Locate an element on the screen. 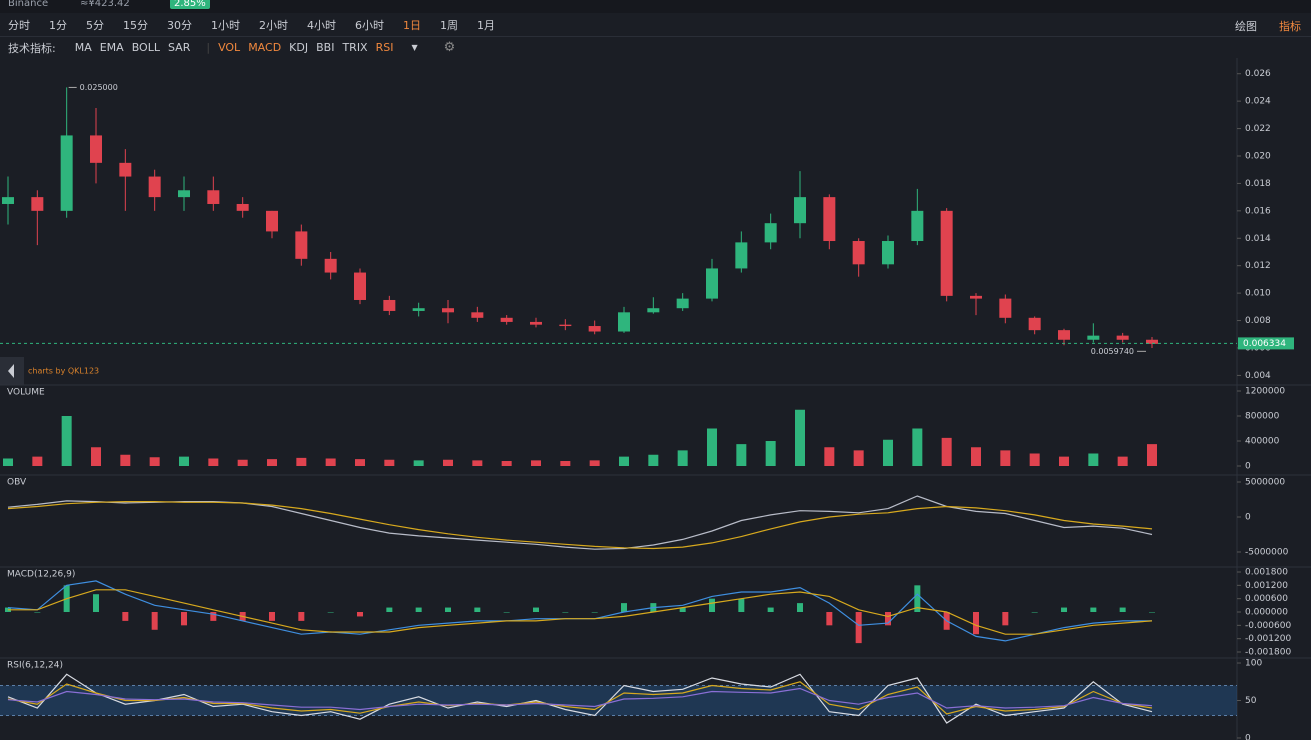 Image resolution: width=1311 pixels, height=740 pixels. y-tick-label: 0.000000 is located at coordinates (1266, 613).